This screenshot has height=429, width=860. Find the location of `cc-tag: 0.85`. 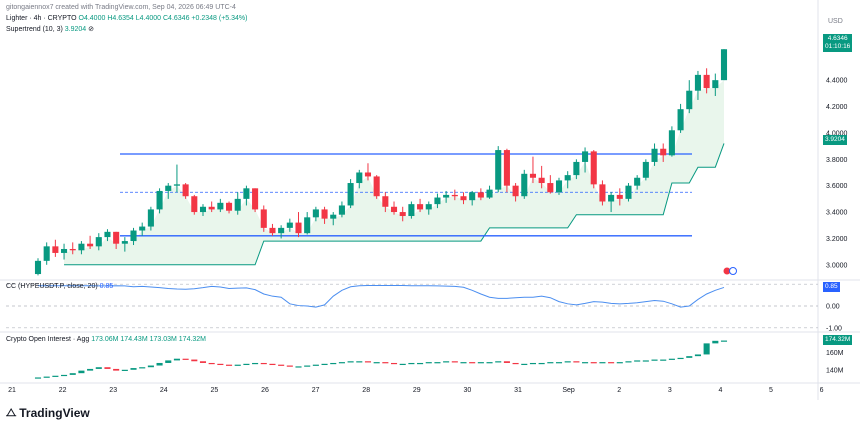

cc-tag: 0.85 is located at coordinates (831, 287).